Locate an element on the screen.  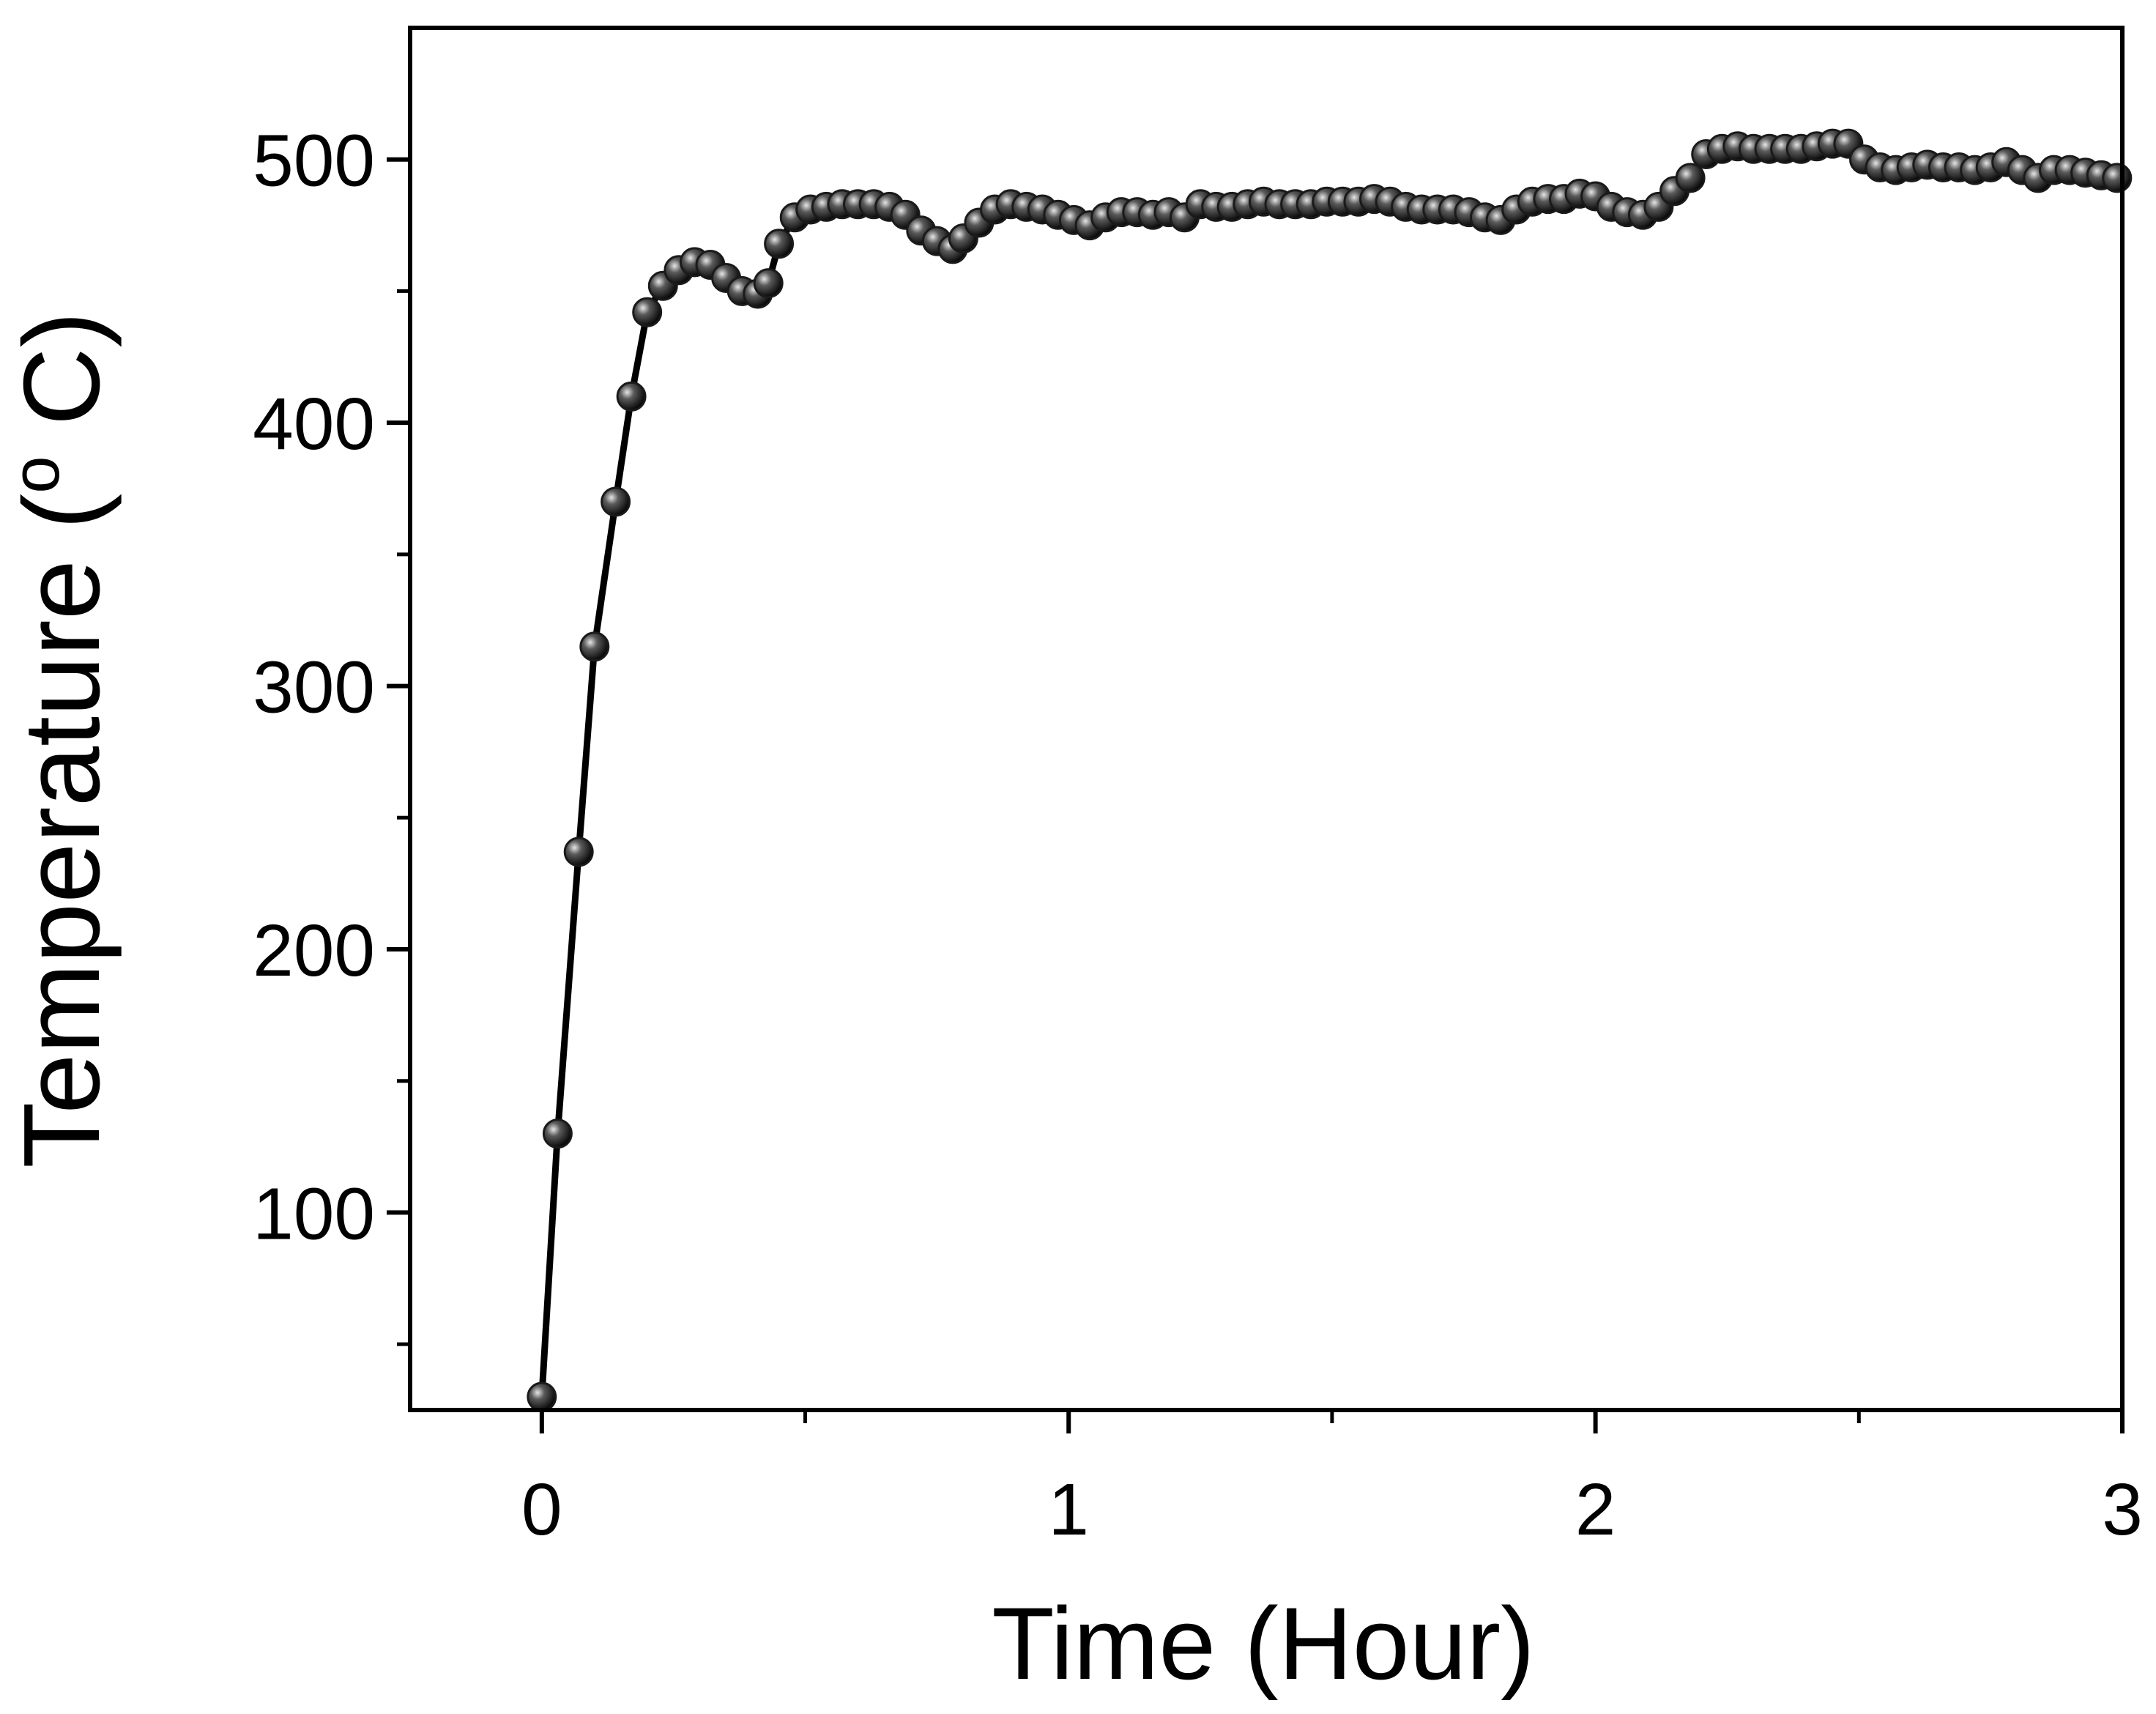
y-tick-label: 100 is located at coordinates (314, 1214).